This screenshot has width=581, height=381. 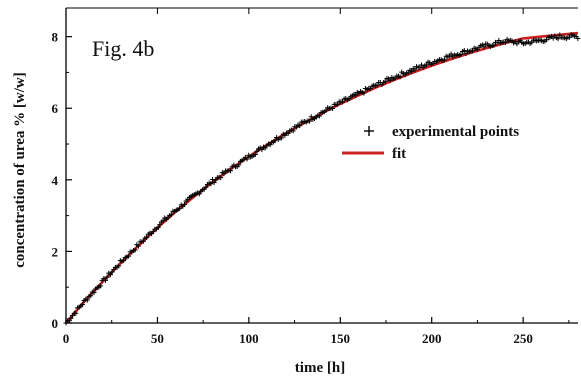 What do you see at coordinates (55, 37) in the screenshot?
I see `y-tick-label: 8` at bounding box center [55, 37].